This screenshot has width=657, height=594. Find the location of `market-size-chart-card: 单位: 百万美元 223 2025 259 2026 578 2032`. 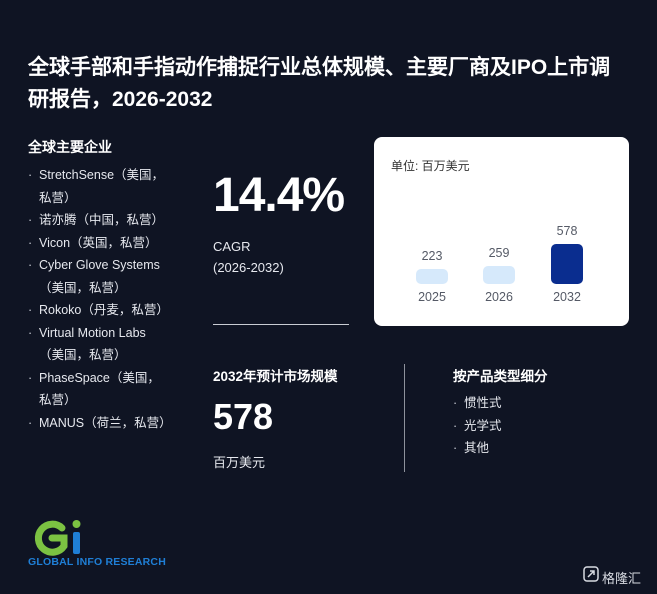

market-size-chart-card: 单位: 百万美元 223 2025 259 2026 578 2032 is located at coordinates (501, 231).